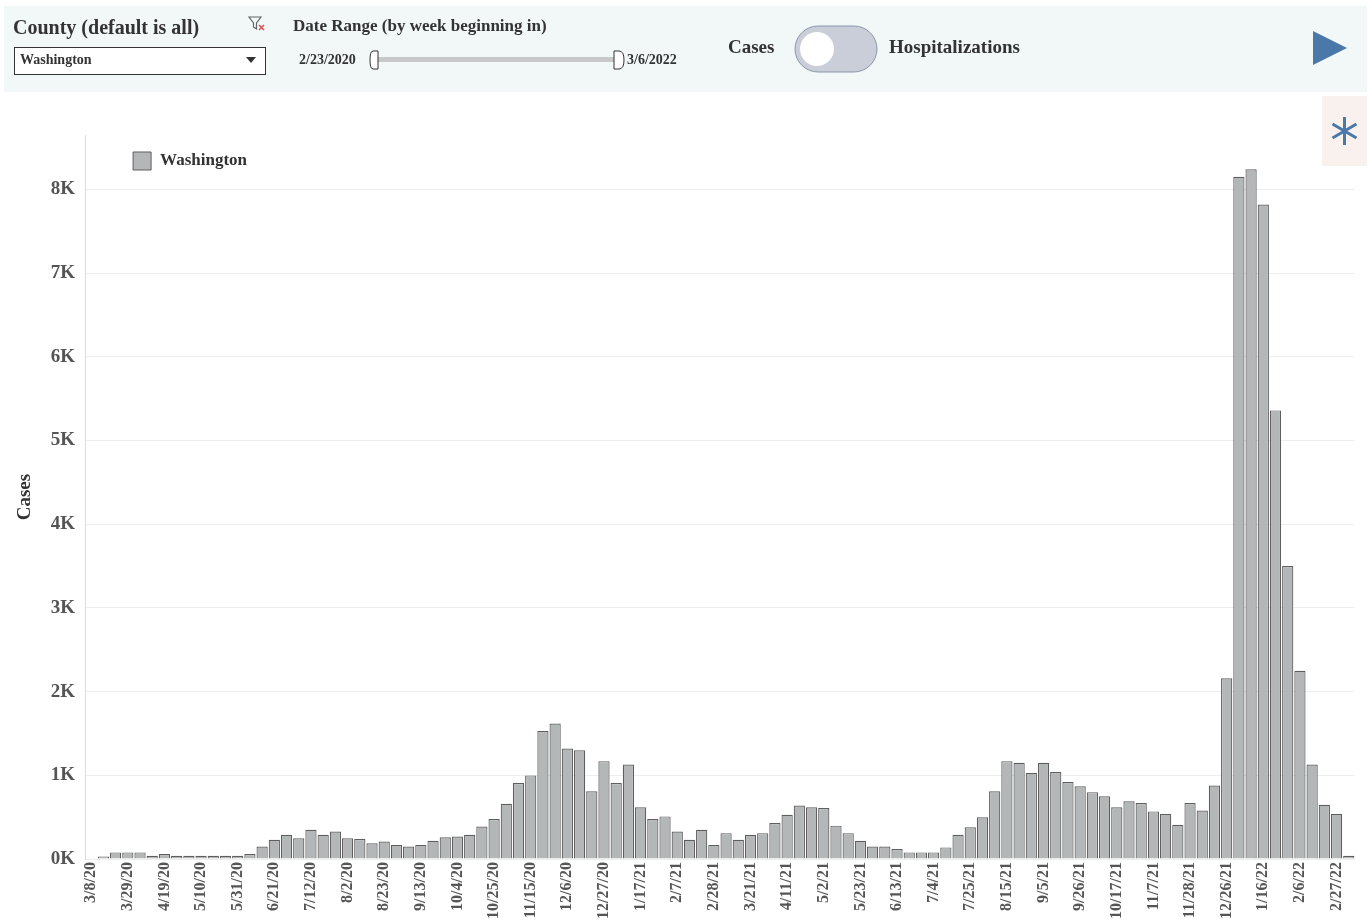 The height and width of the screenshot is (922, 1371). What do you see at coordinates (24, 497) in the screenshot?
I see `y-axis-title: Cases` at bounding box center [24, 497].